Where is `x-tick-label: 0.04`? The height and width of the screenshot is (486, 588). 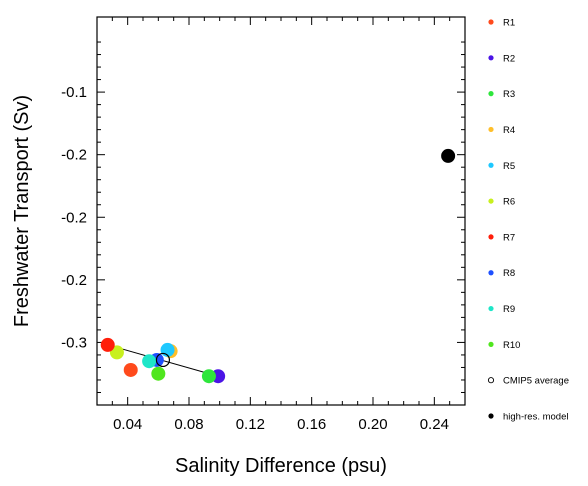 x-tick-label: 0.04 is located at coordinates (127, 424).